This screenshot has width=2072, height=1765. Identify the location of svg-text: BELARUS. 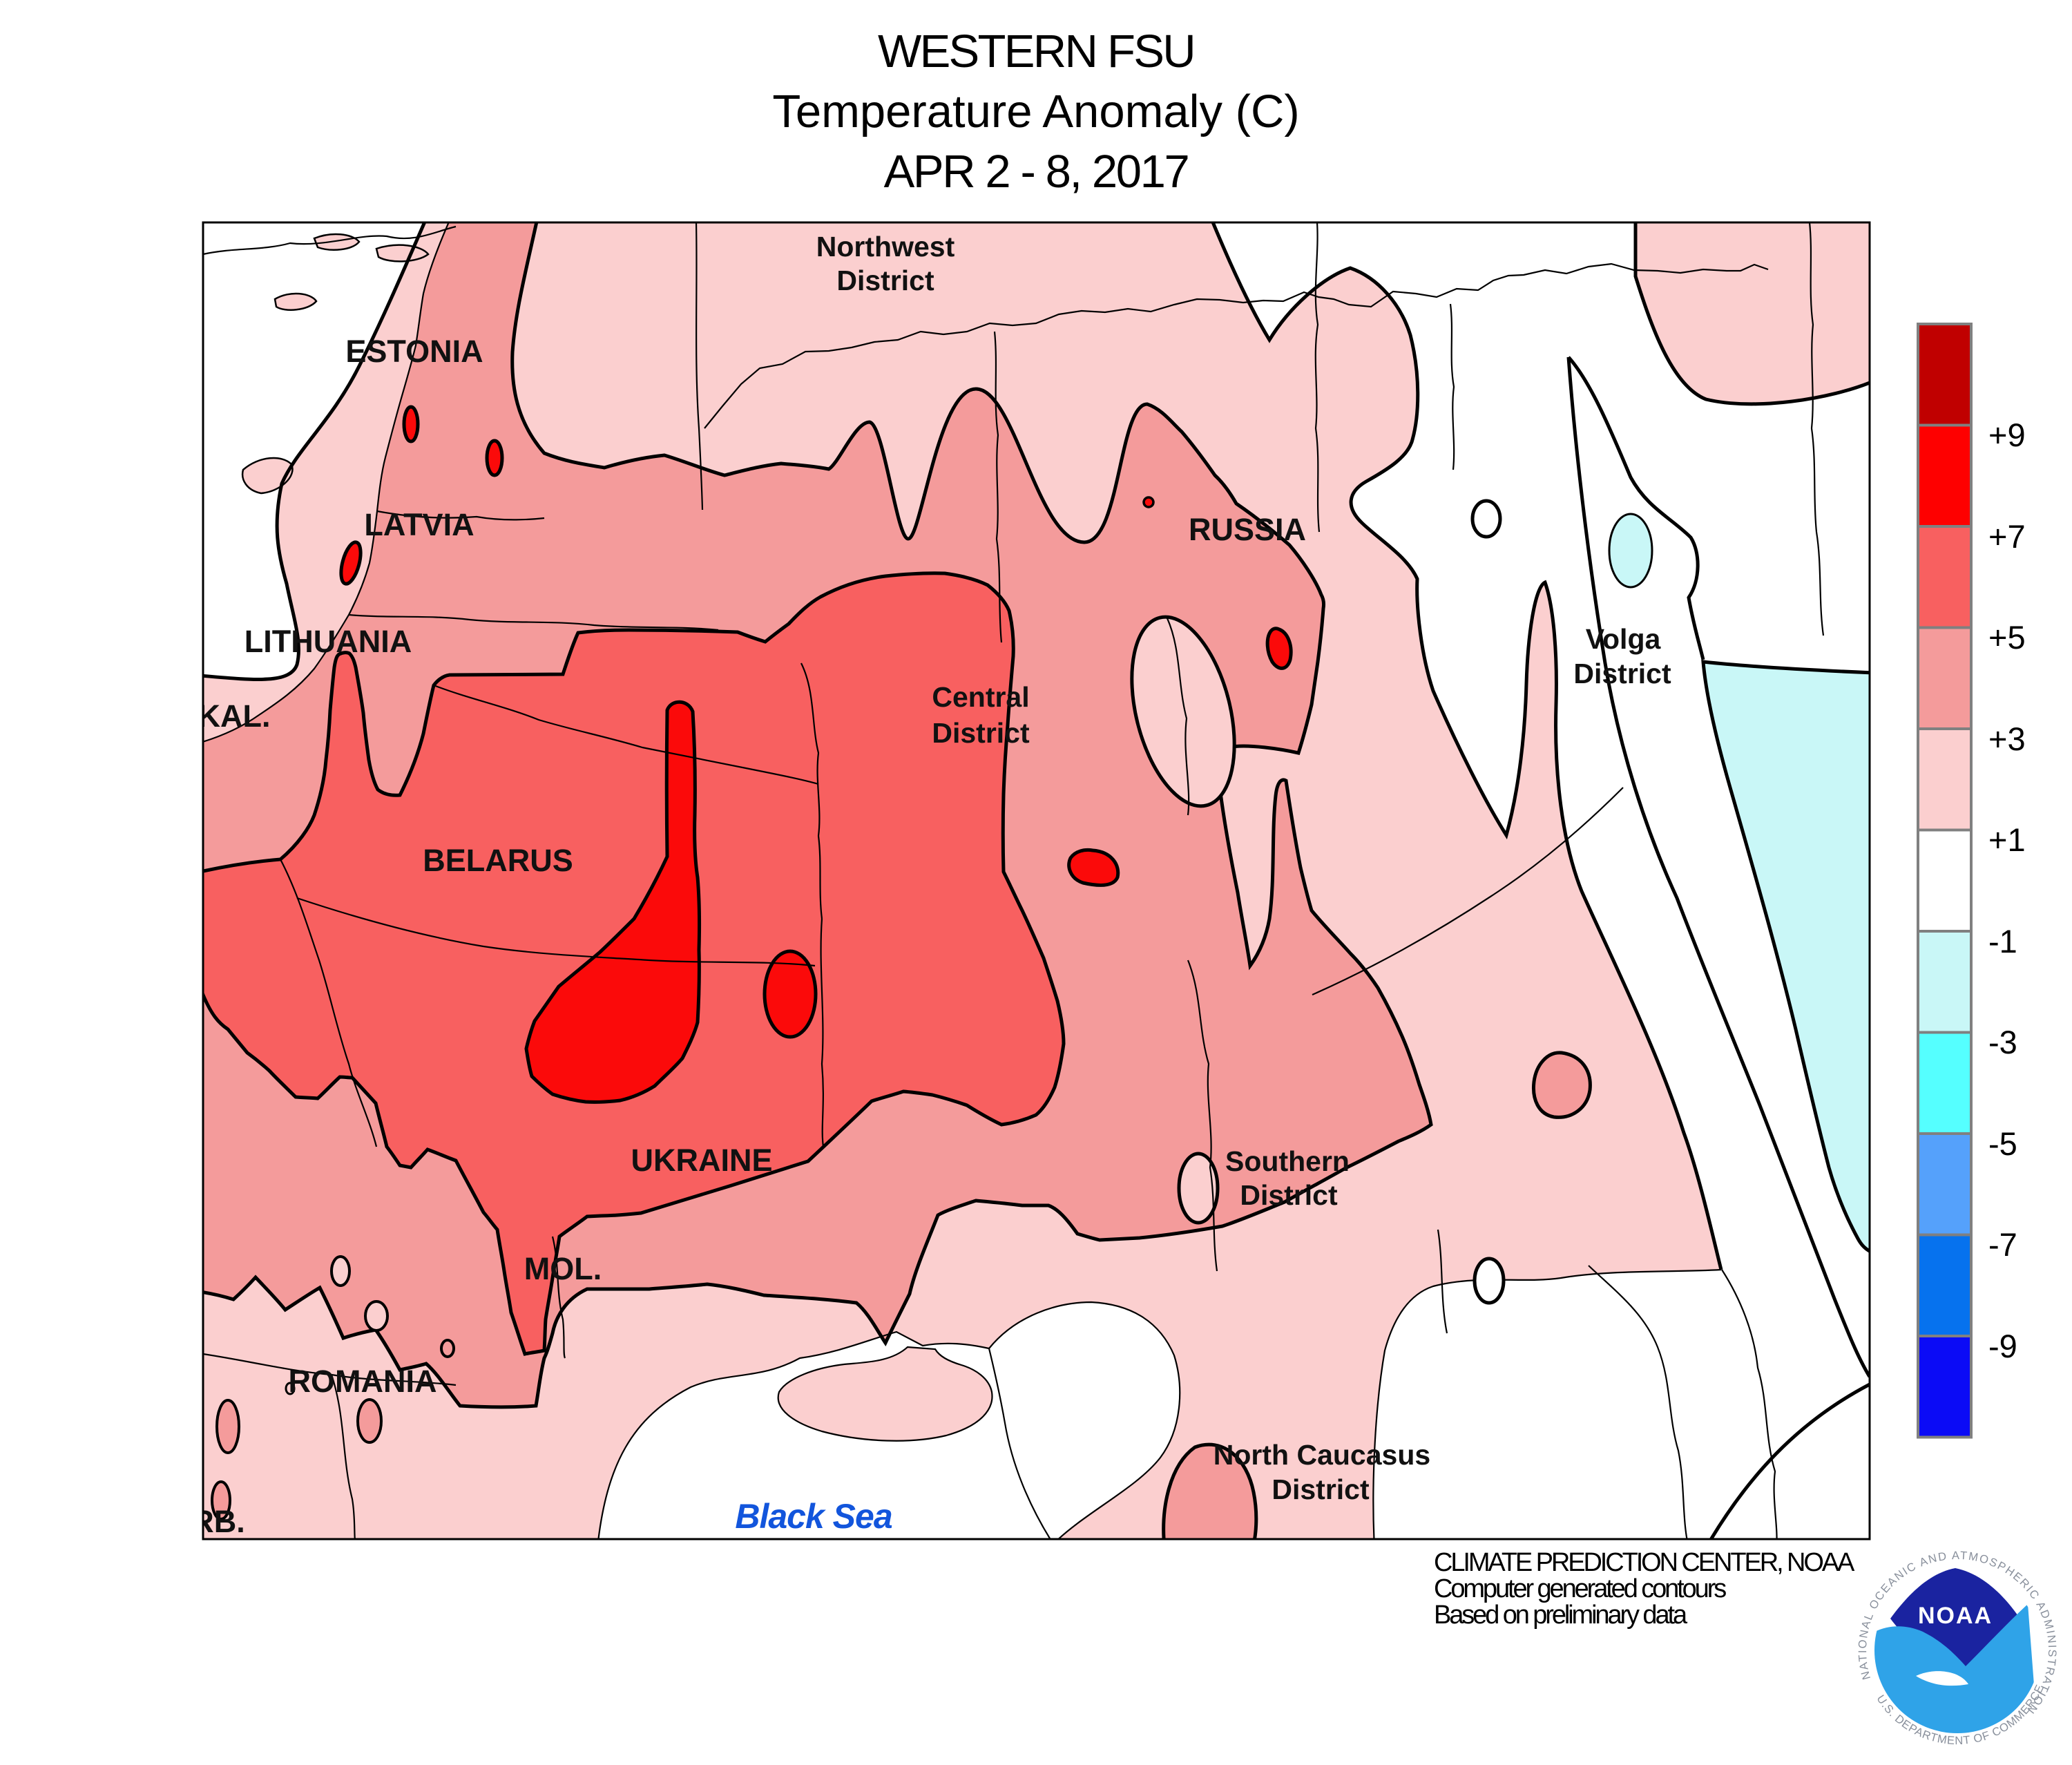
(498, 860).